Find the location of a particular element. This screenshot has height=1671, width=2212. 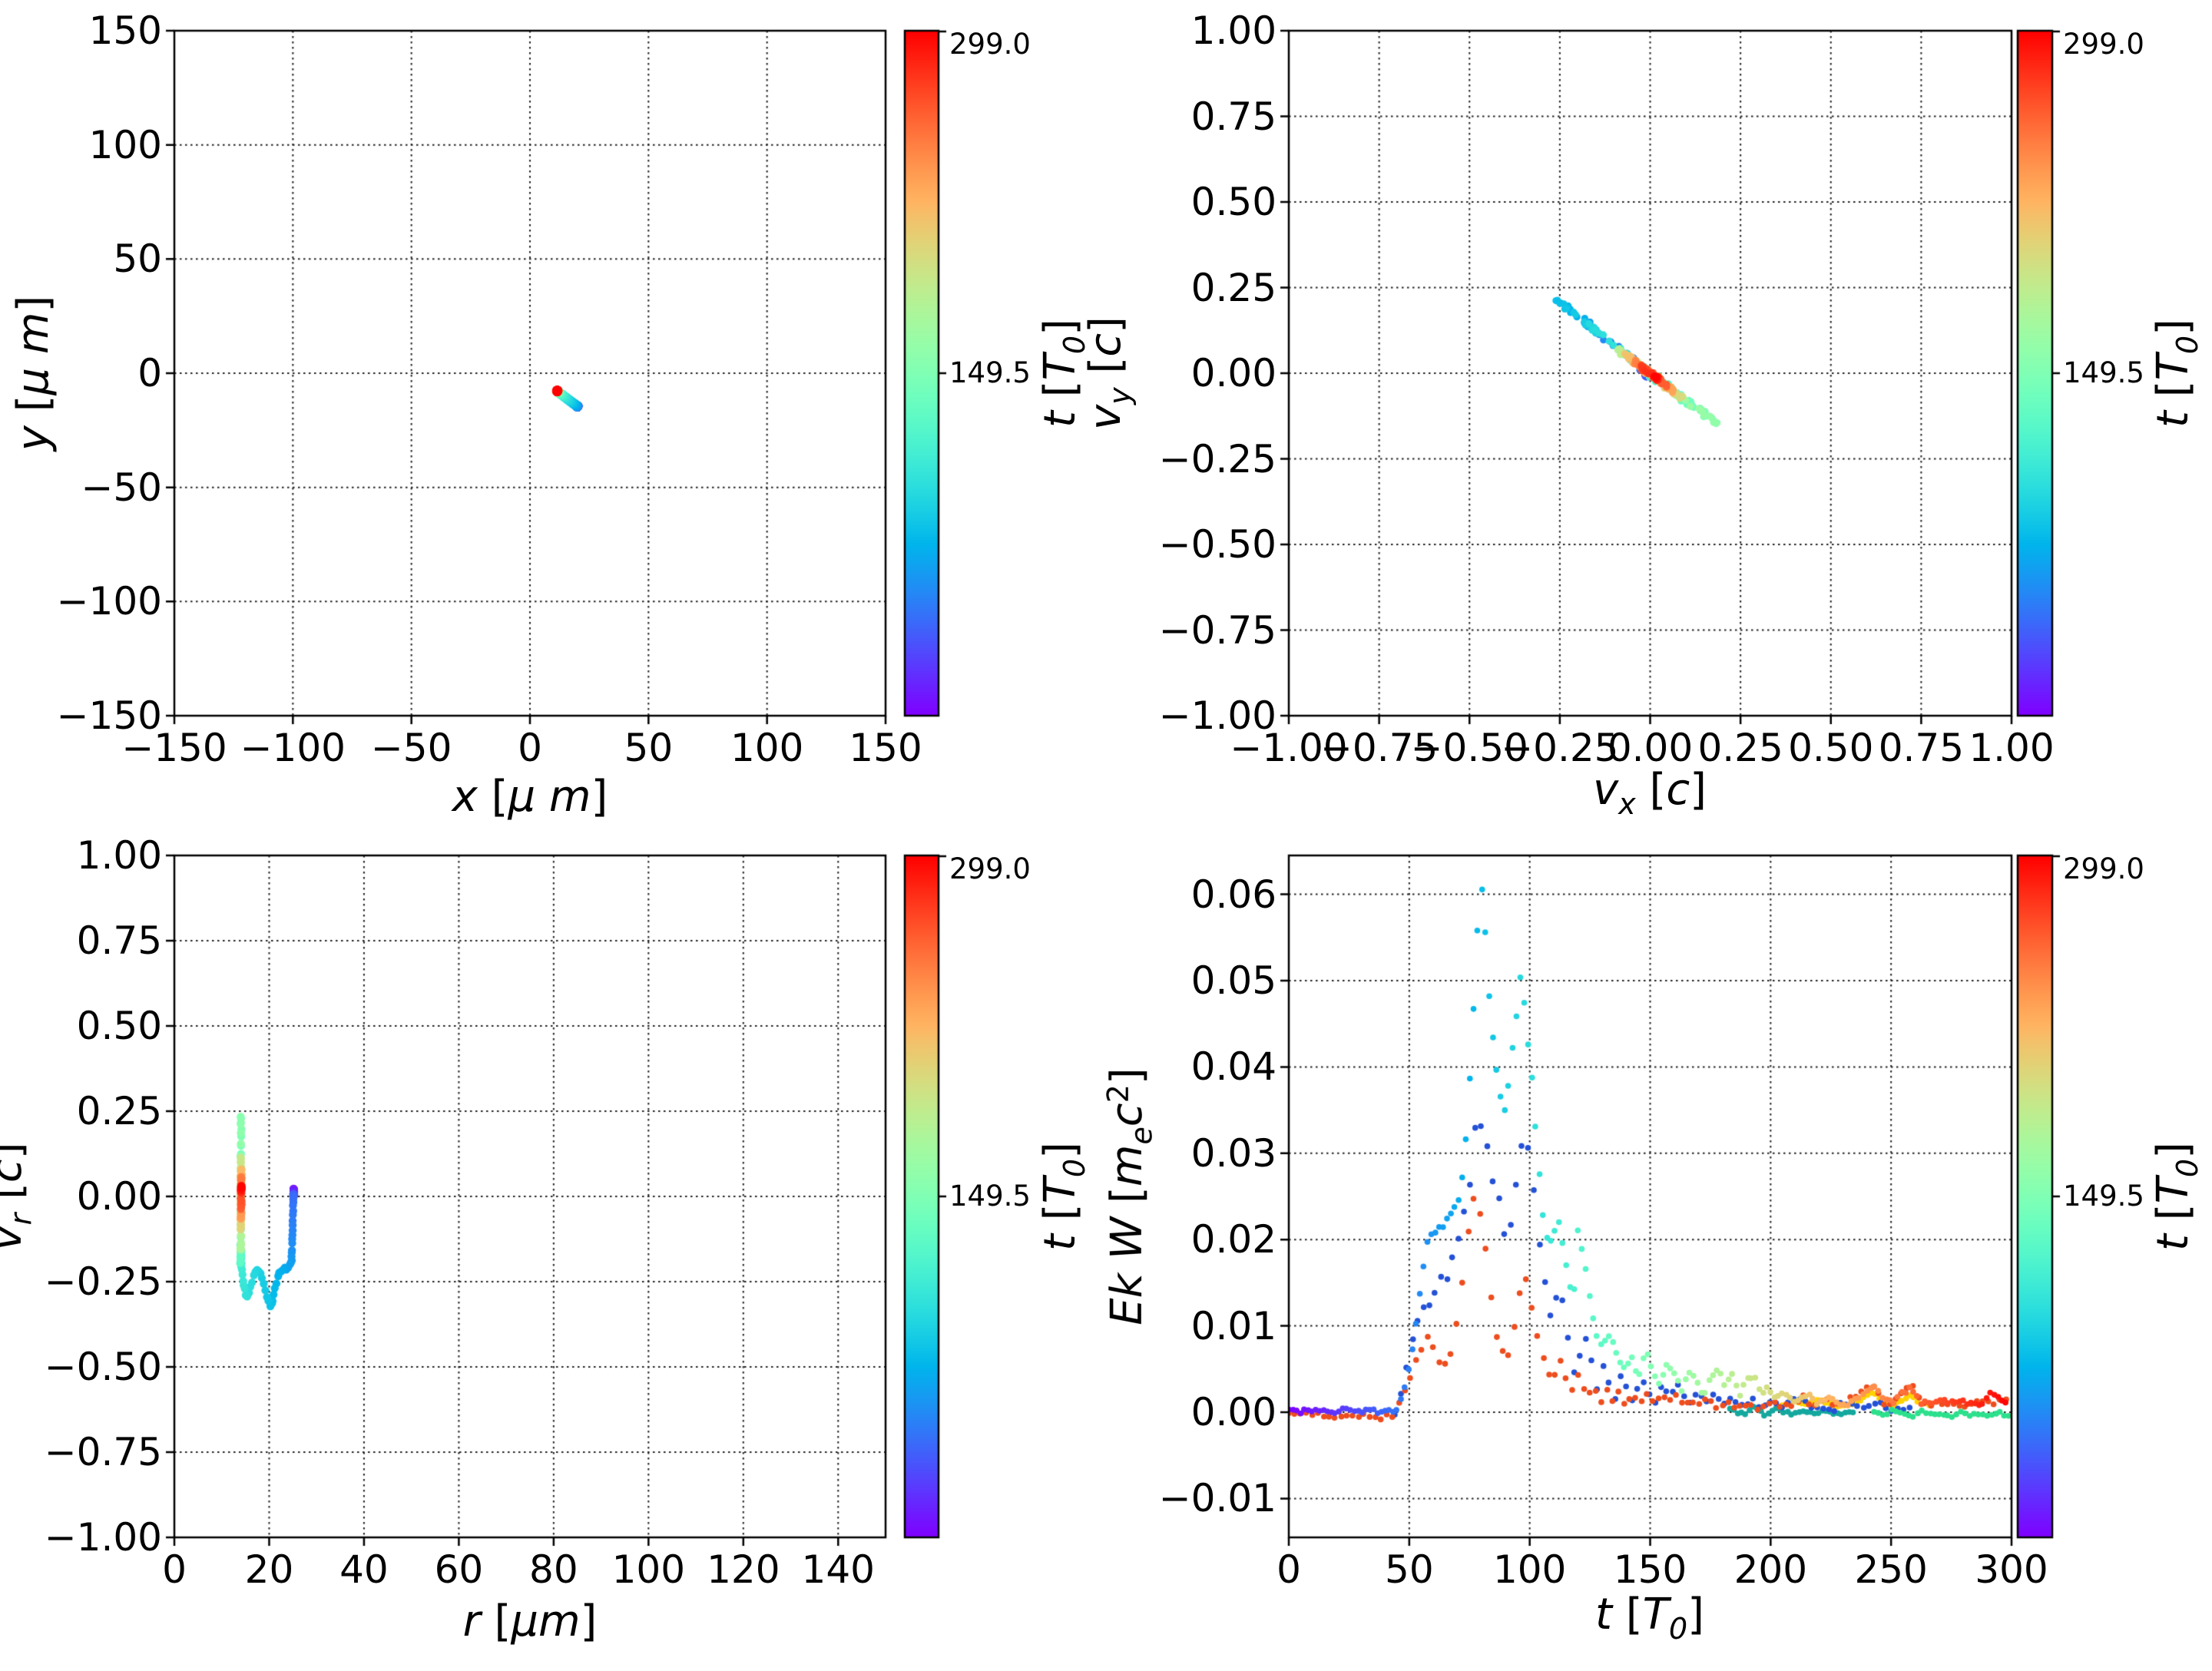

plot2-ytick-label: 1.00 is located at coordinates (1233, 30).